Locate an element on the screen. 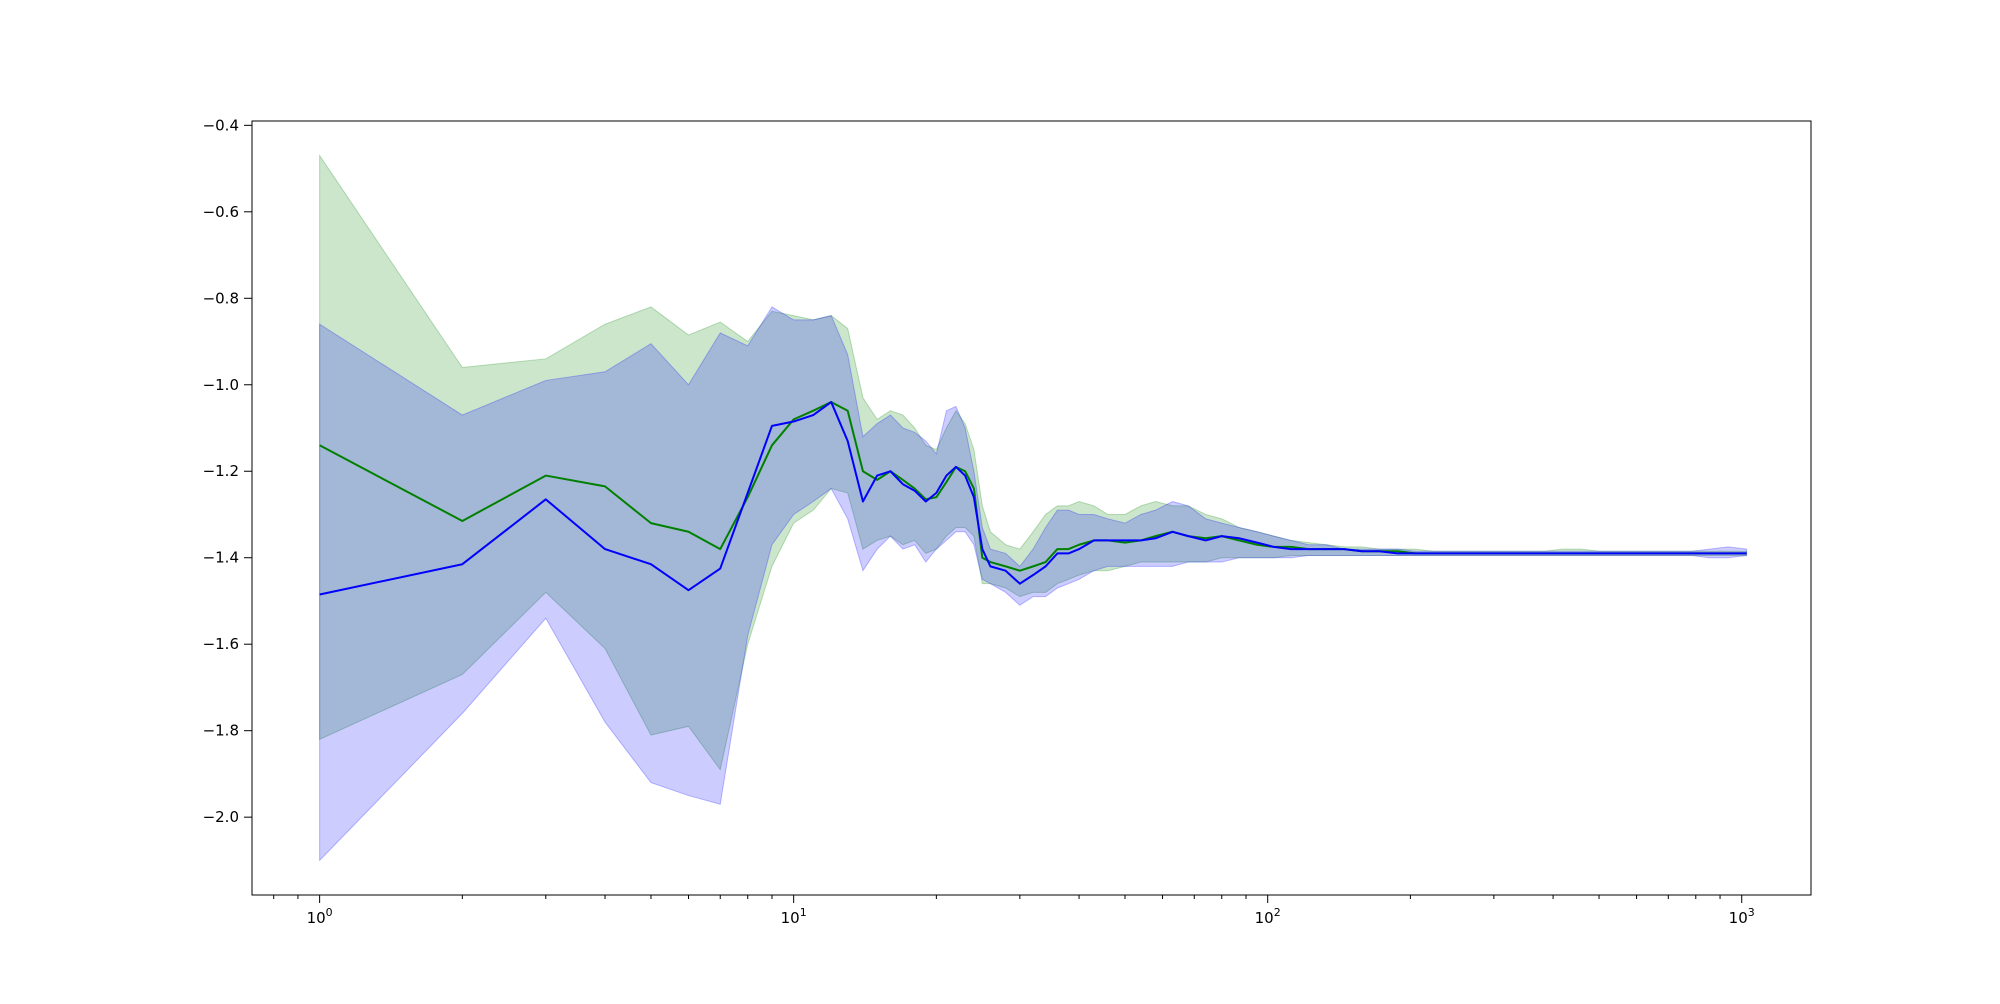 This screenshot has width=2000, height=1004. x-tick-label: 10⁰ is located at coordinates (320, 916).